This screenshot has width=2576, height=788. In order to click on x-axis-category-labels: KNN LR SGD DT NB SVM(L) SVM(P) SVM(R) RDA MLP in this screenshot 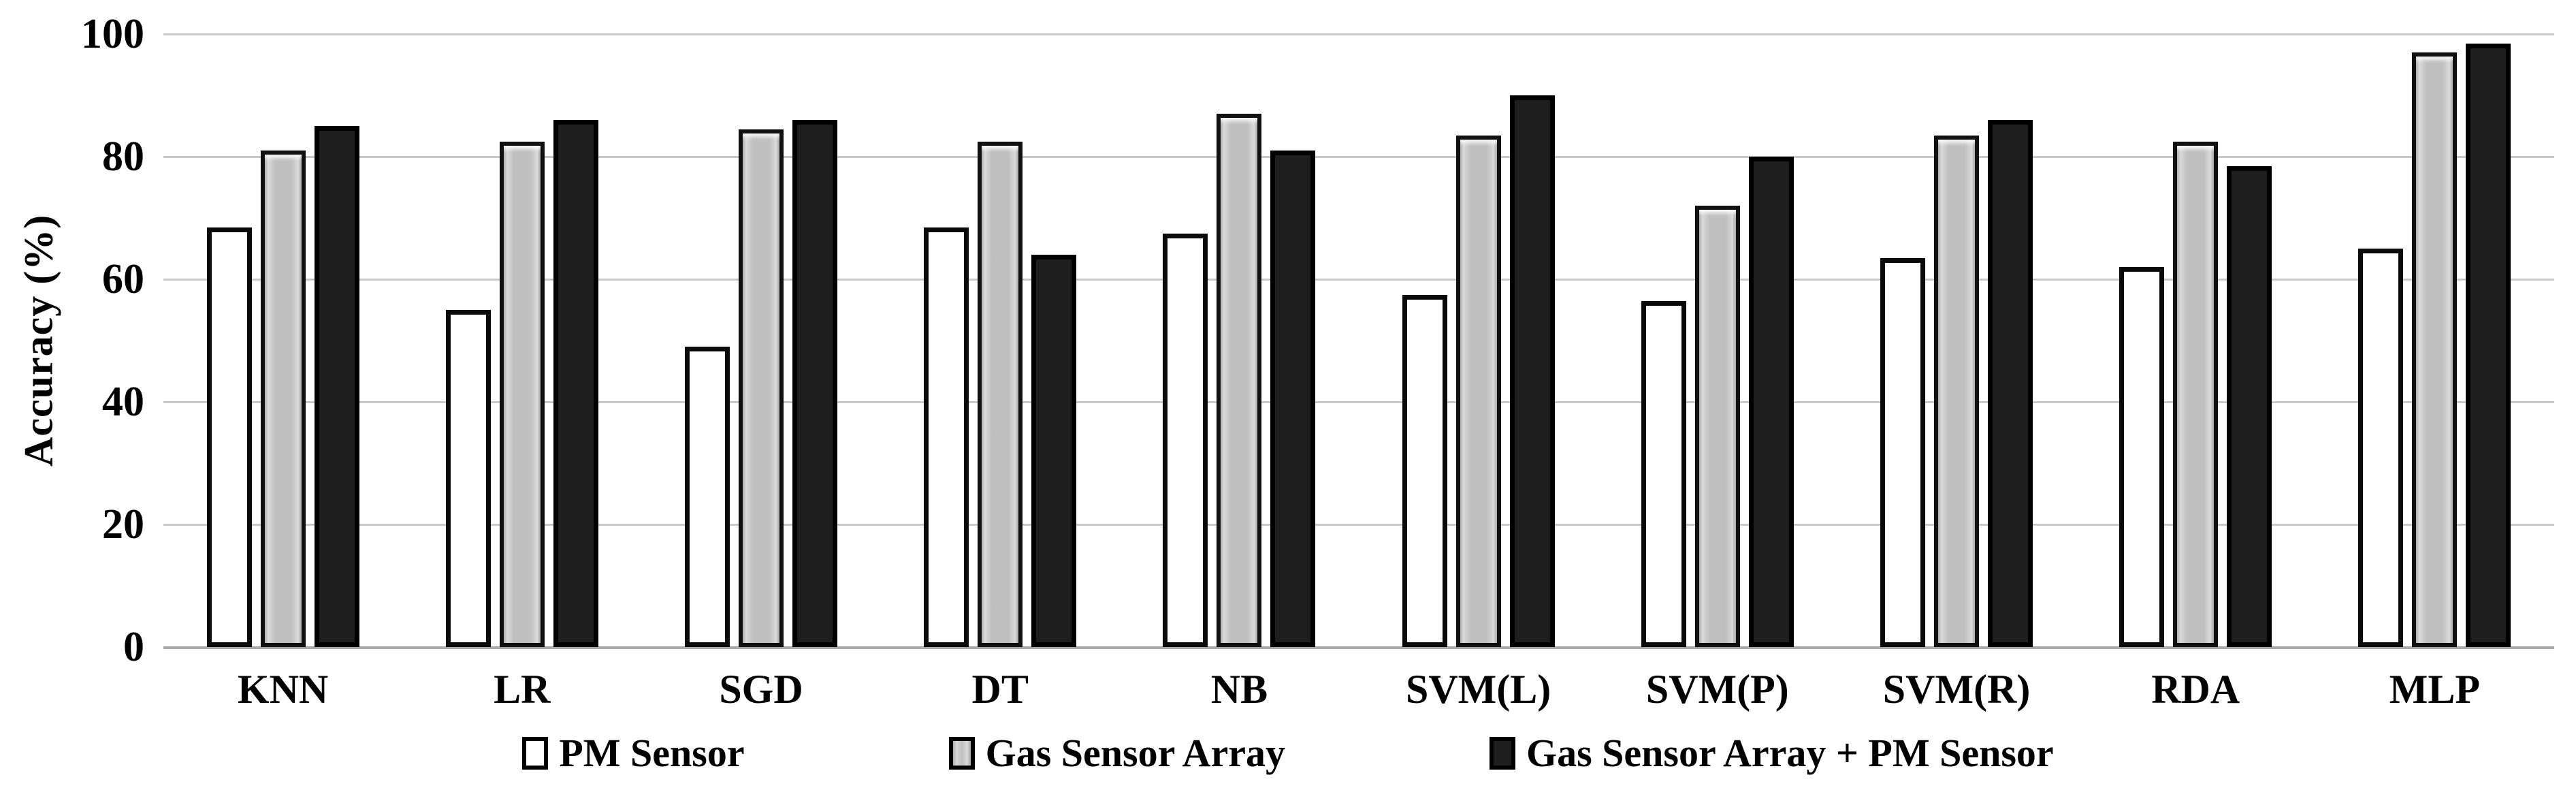, I will do `click(1358, 689)`.